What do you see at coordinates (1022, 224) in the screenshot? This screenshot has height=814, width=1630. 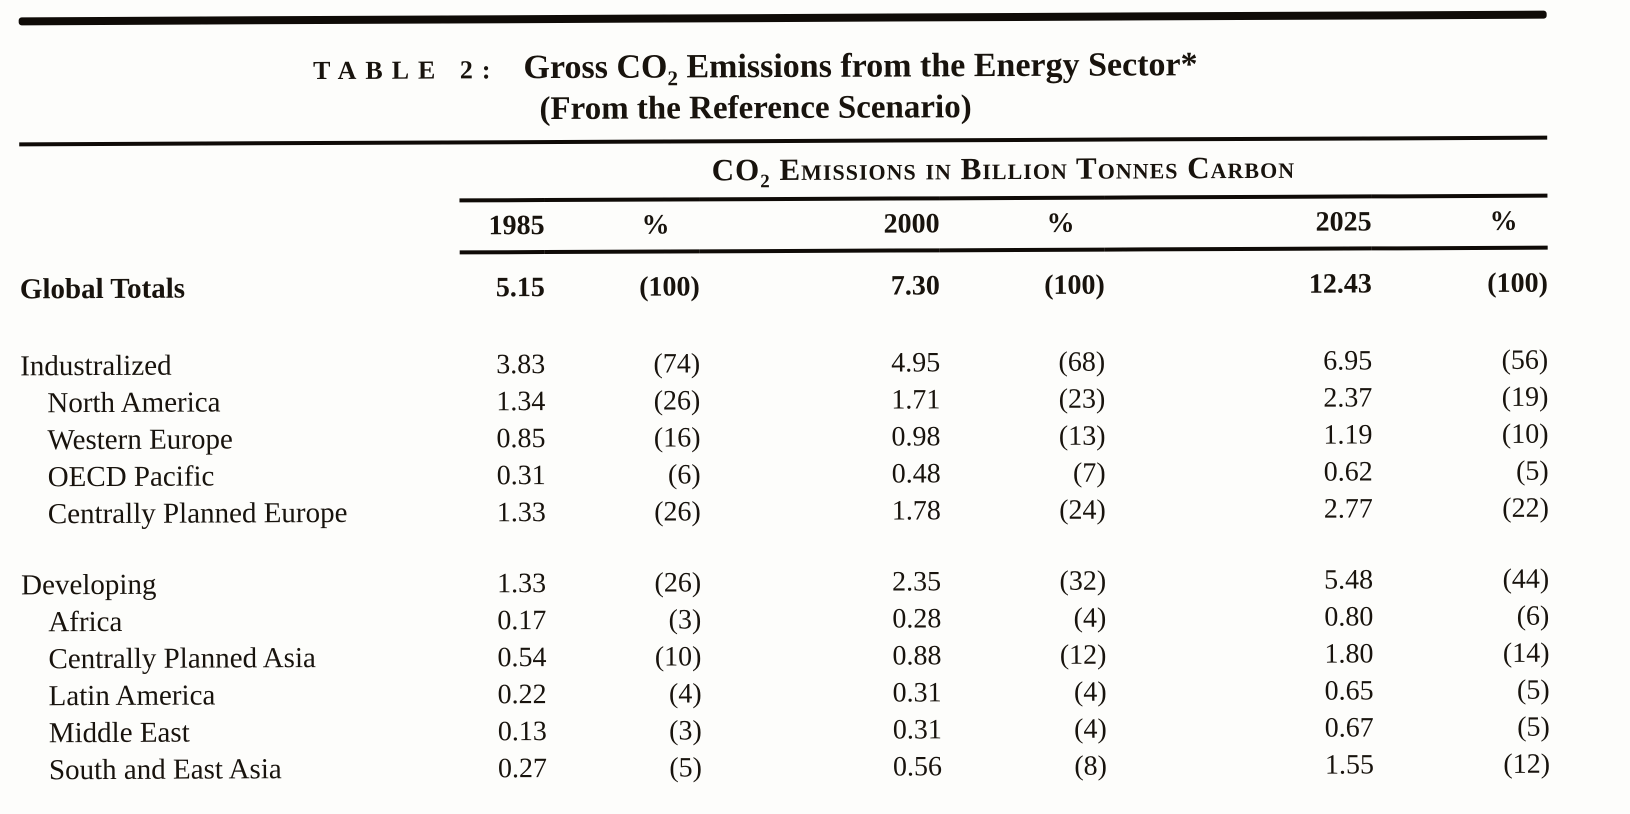 I see `column-header-pct-2000: %` at bounding box center [1022, 224].